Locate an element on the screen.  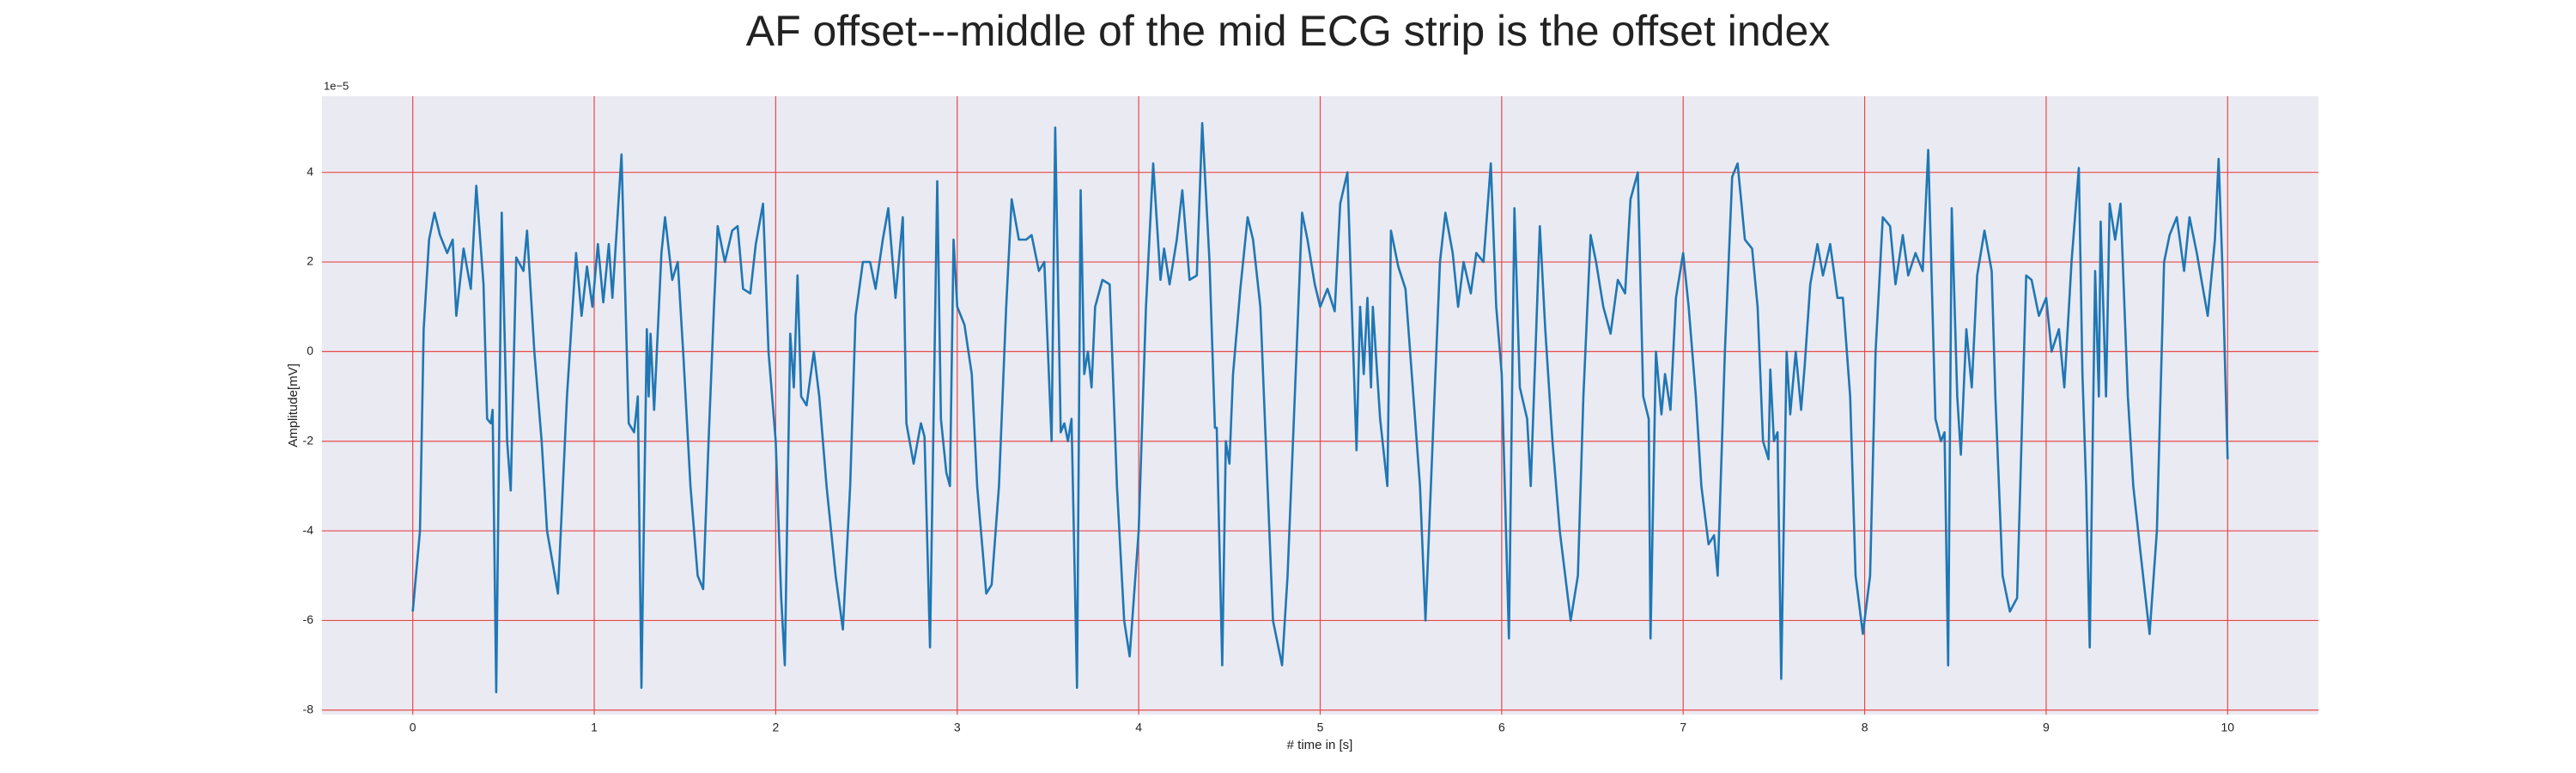
y-tick-label: -8 is located at coordinates (308, 708).